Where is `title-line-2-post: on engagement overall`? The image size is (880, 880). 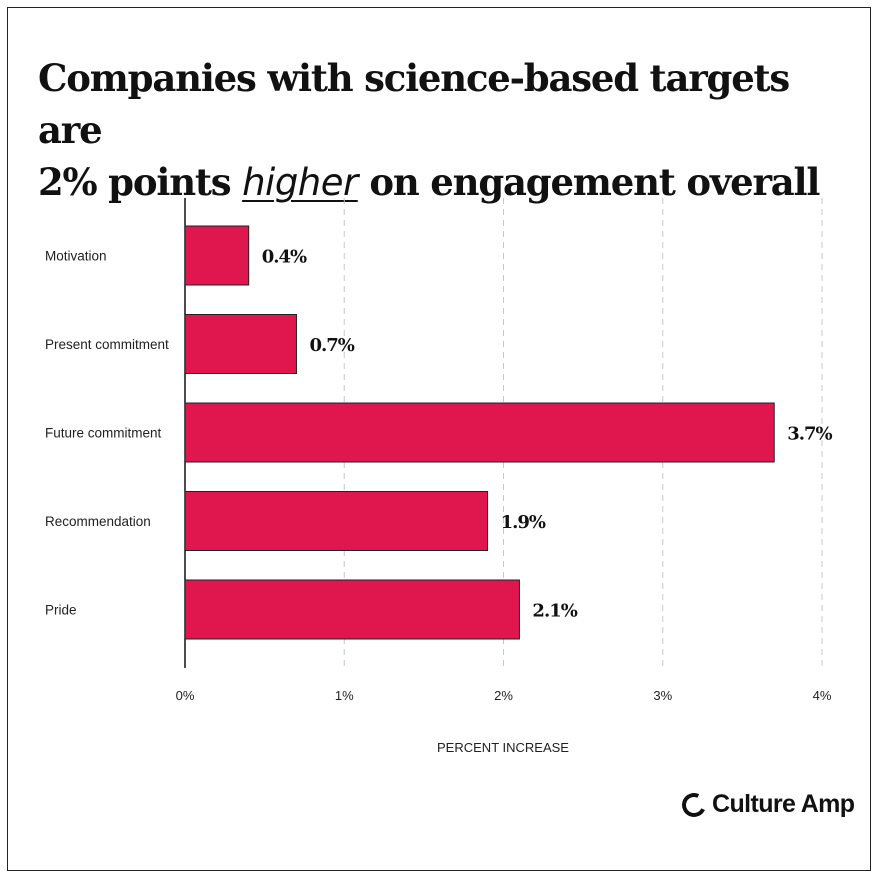
title-line-2-post: on engagement overall is located at coordinates (588, 182).